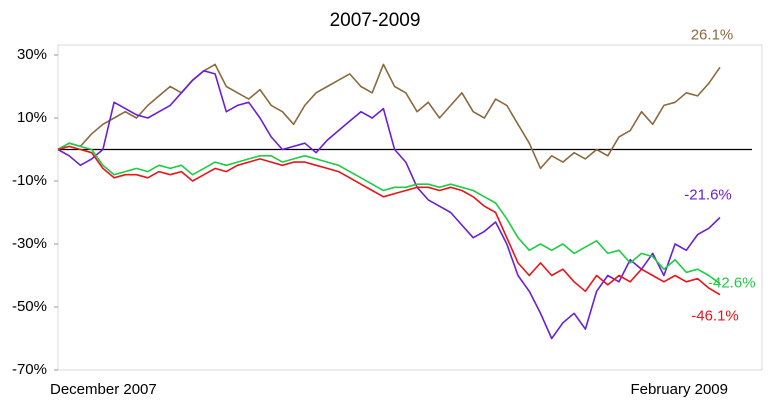  I want to click on x-tick-label: February 2009, so click(679, 389).